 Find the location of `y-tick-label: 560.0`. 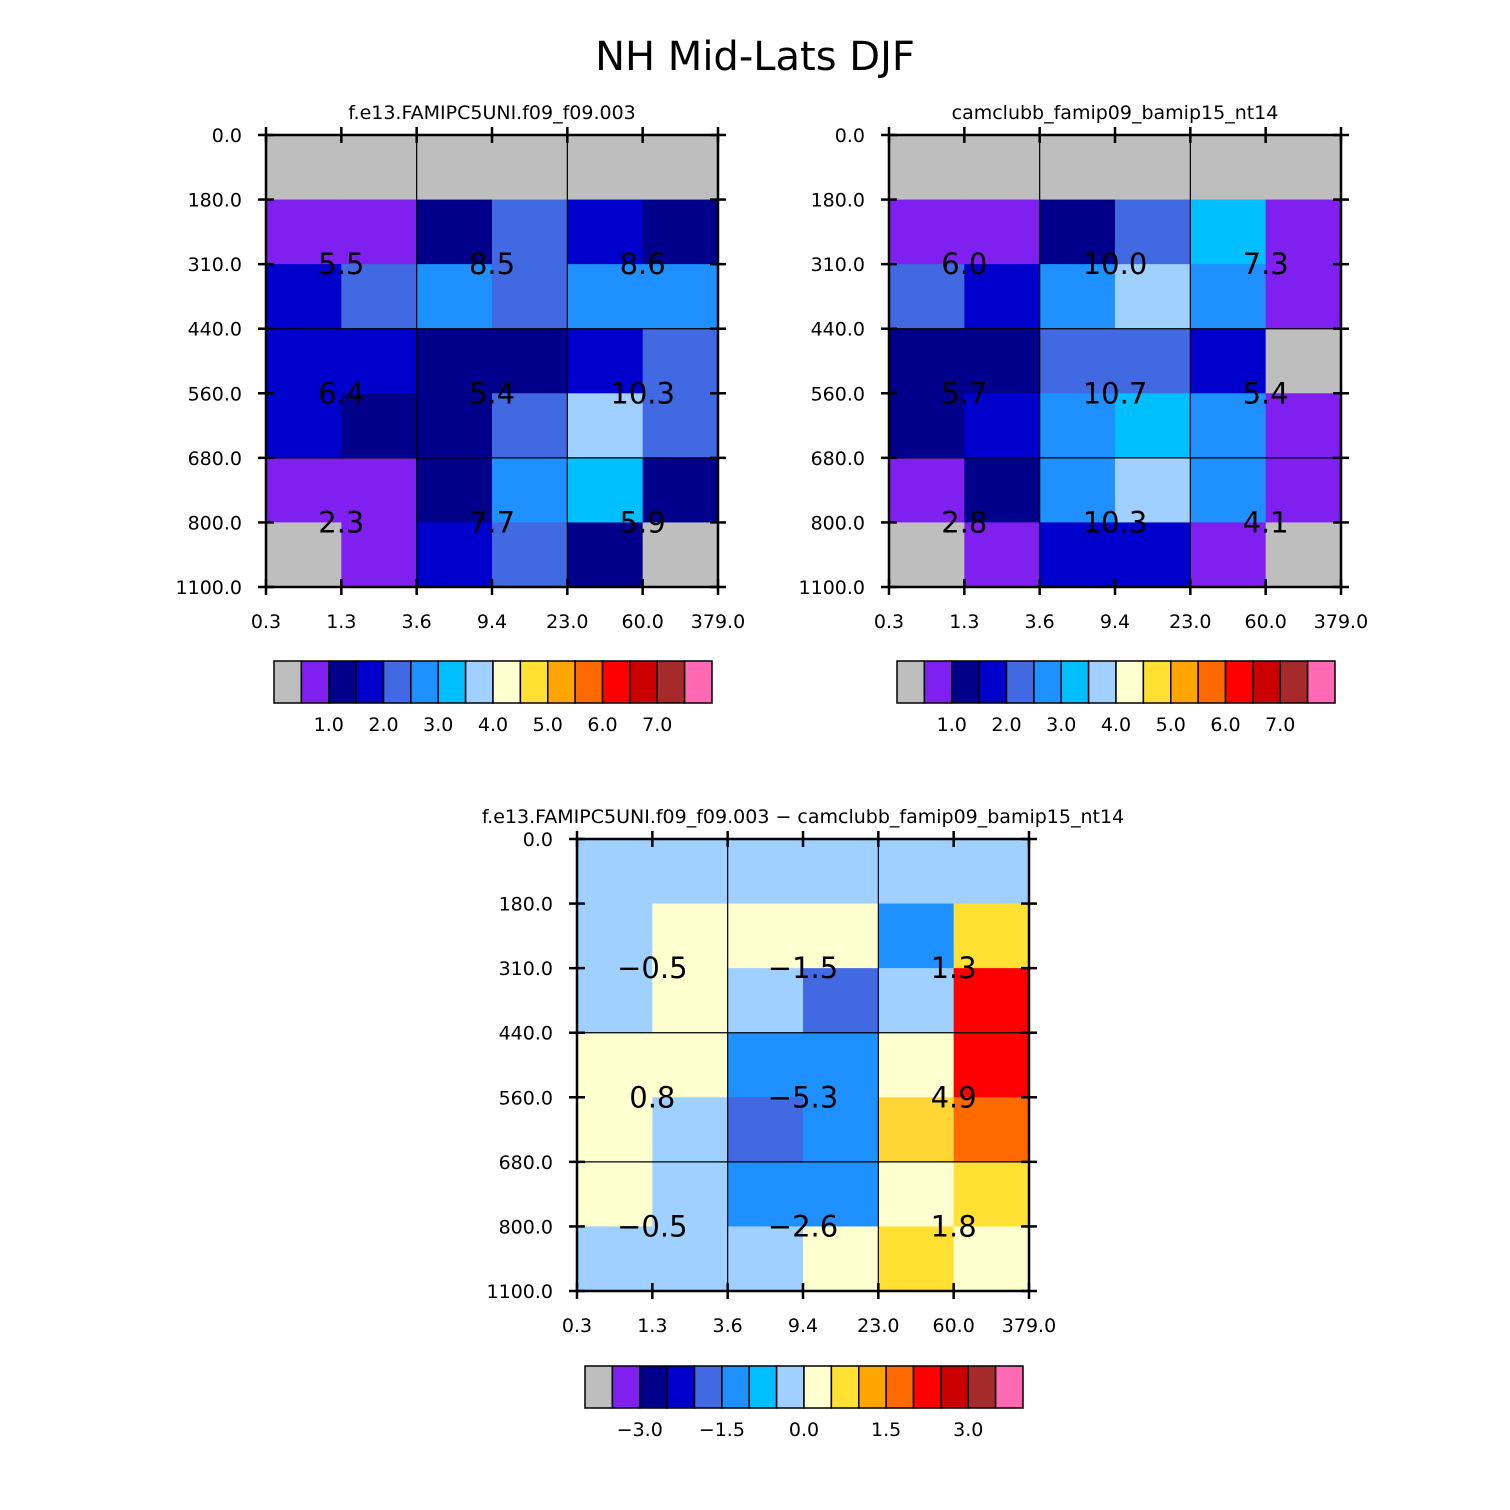

y-tick-label: 560.0 is located at coordinates (838, 394).